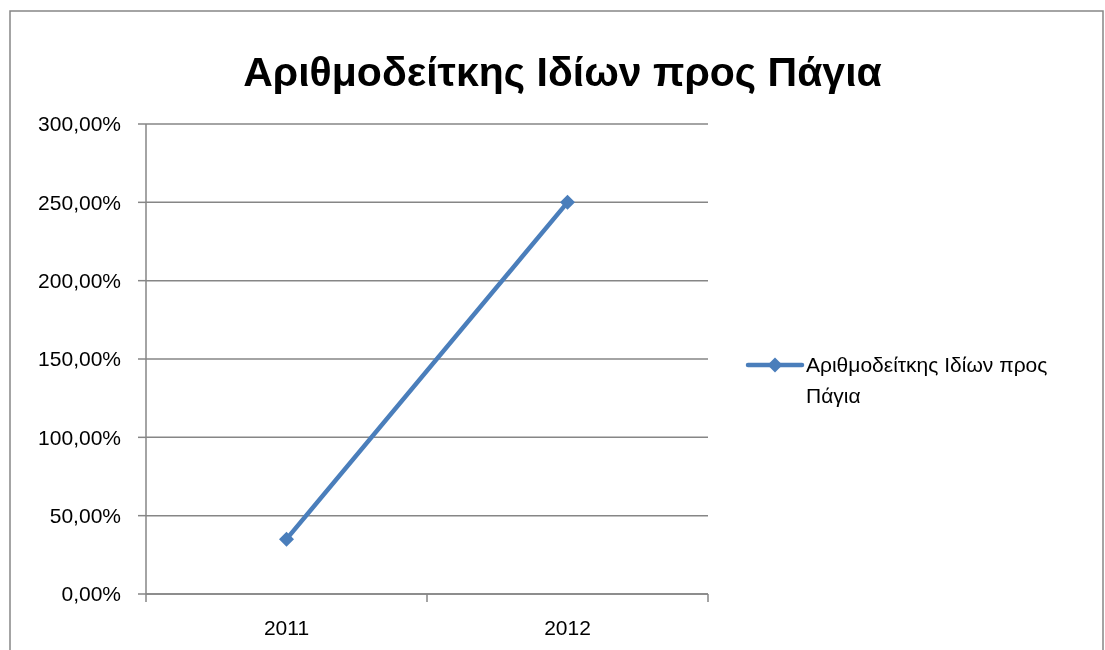  Describe the element at coordinates (79, 437) in the screenshot. I see `y-tick-label: 100,00%` at that location.